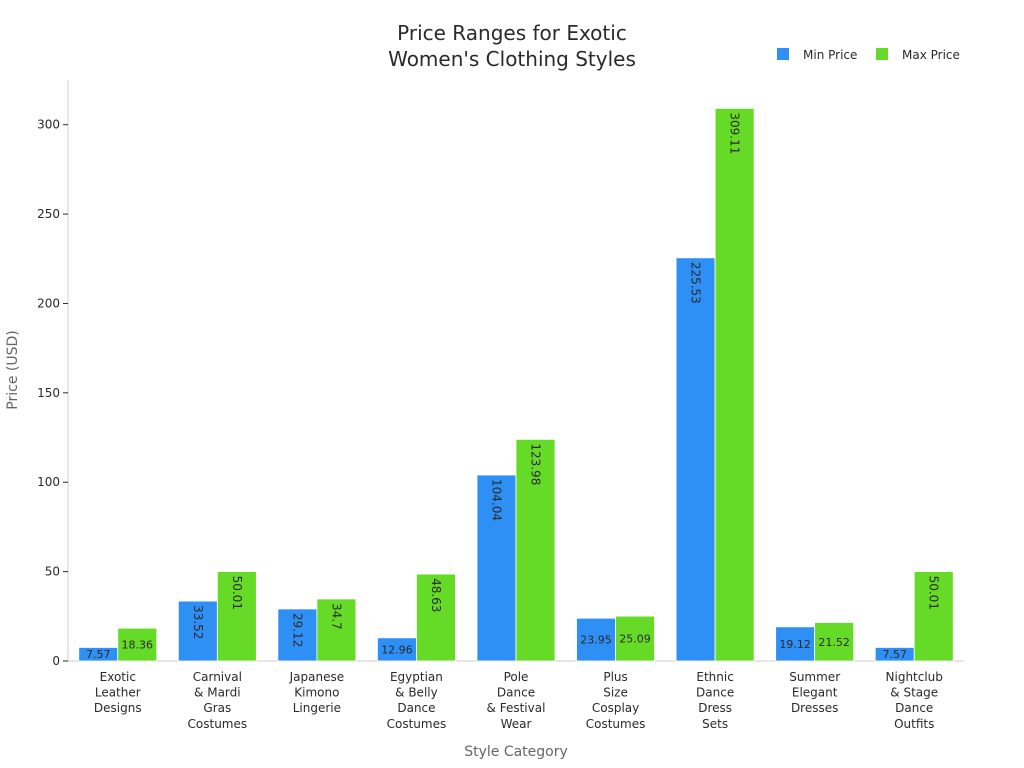 The image size is (1024, 768). What do you see at coordinates (512, 59) in the screenshot?
I see `chart-title-line: Women's Clothing Styles` at bounding box center [512, 59].